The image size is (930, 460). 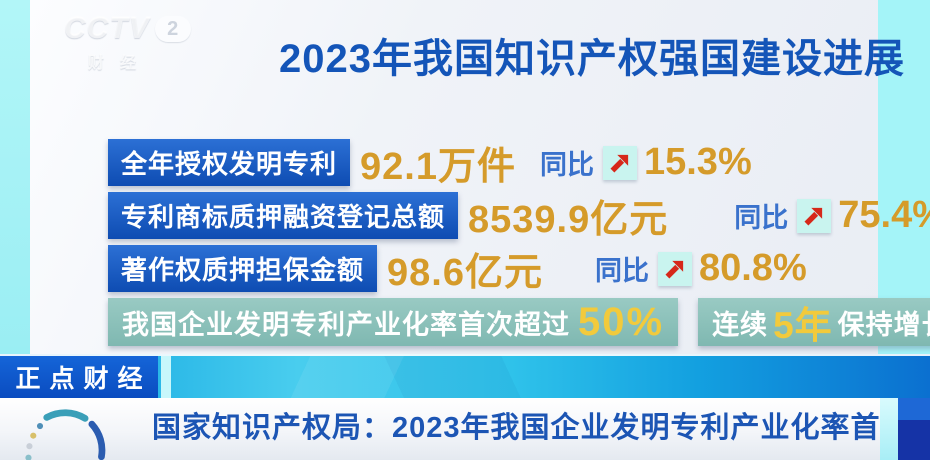 What do you see at coordinates (465, 273) in the screenshot?
I see `stat-value: 98.6亿元` at bounding box center [465, 273].